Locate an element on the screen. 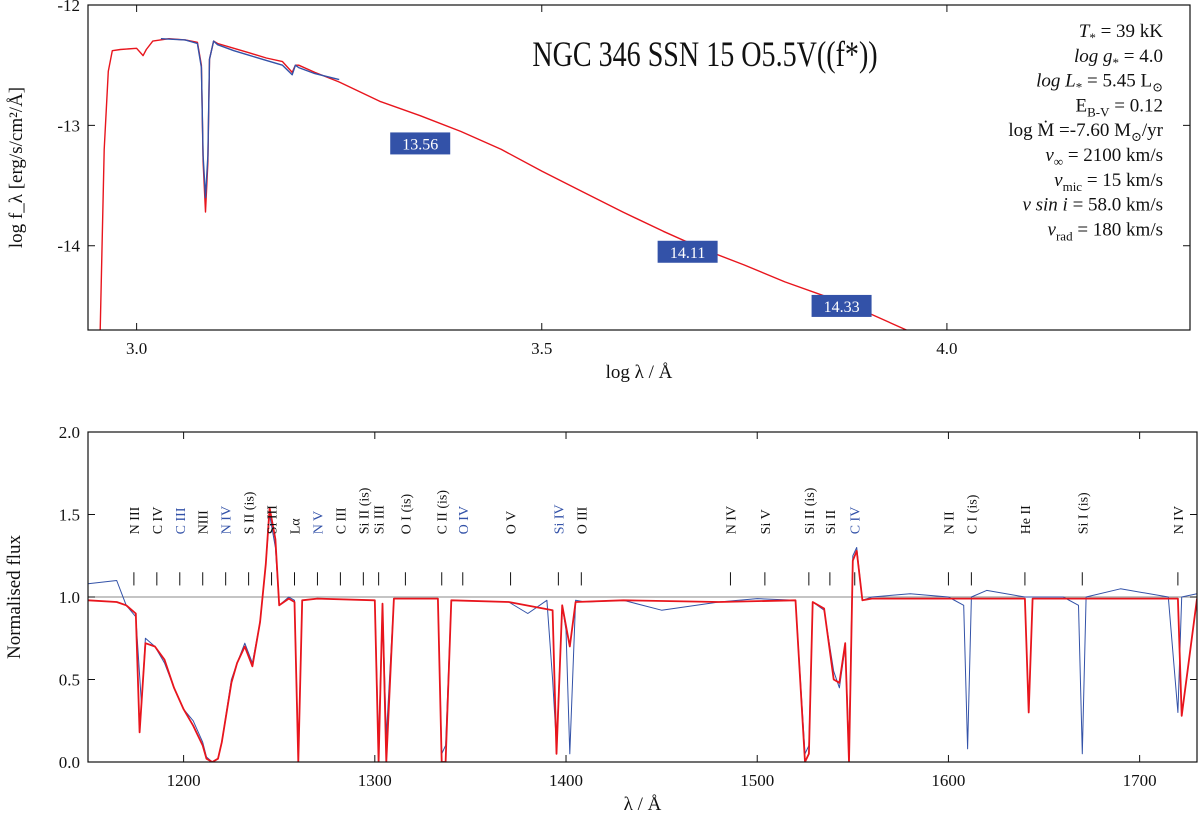  param-value: = 180 km/s is located at coordinates (1118, 229).